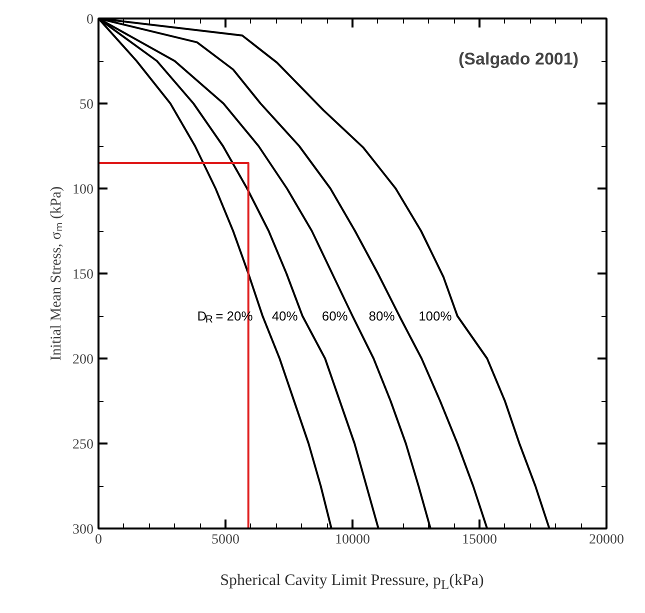 The width and height of the screenshot is (645, 613). Describe the element at coordinates (226, 540) in the screenshot. I see `x-tick-label: 5000` at that location.